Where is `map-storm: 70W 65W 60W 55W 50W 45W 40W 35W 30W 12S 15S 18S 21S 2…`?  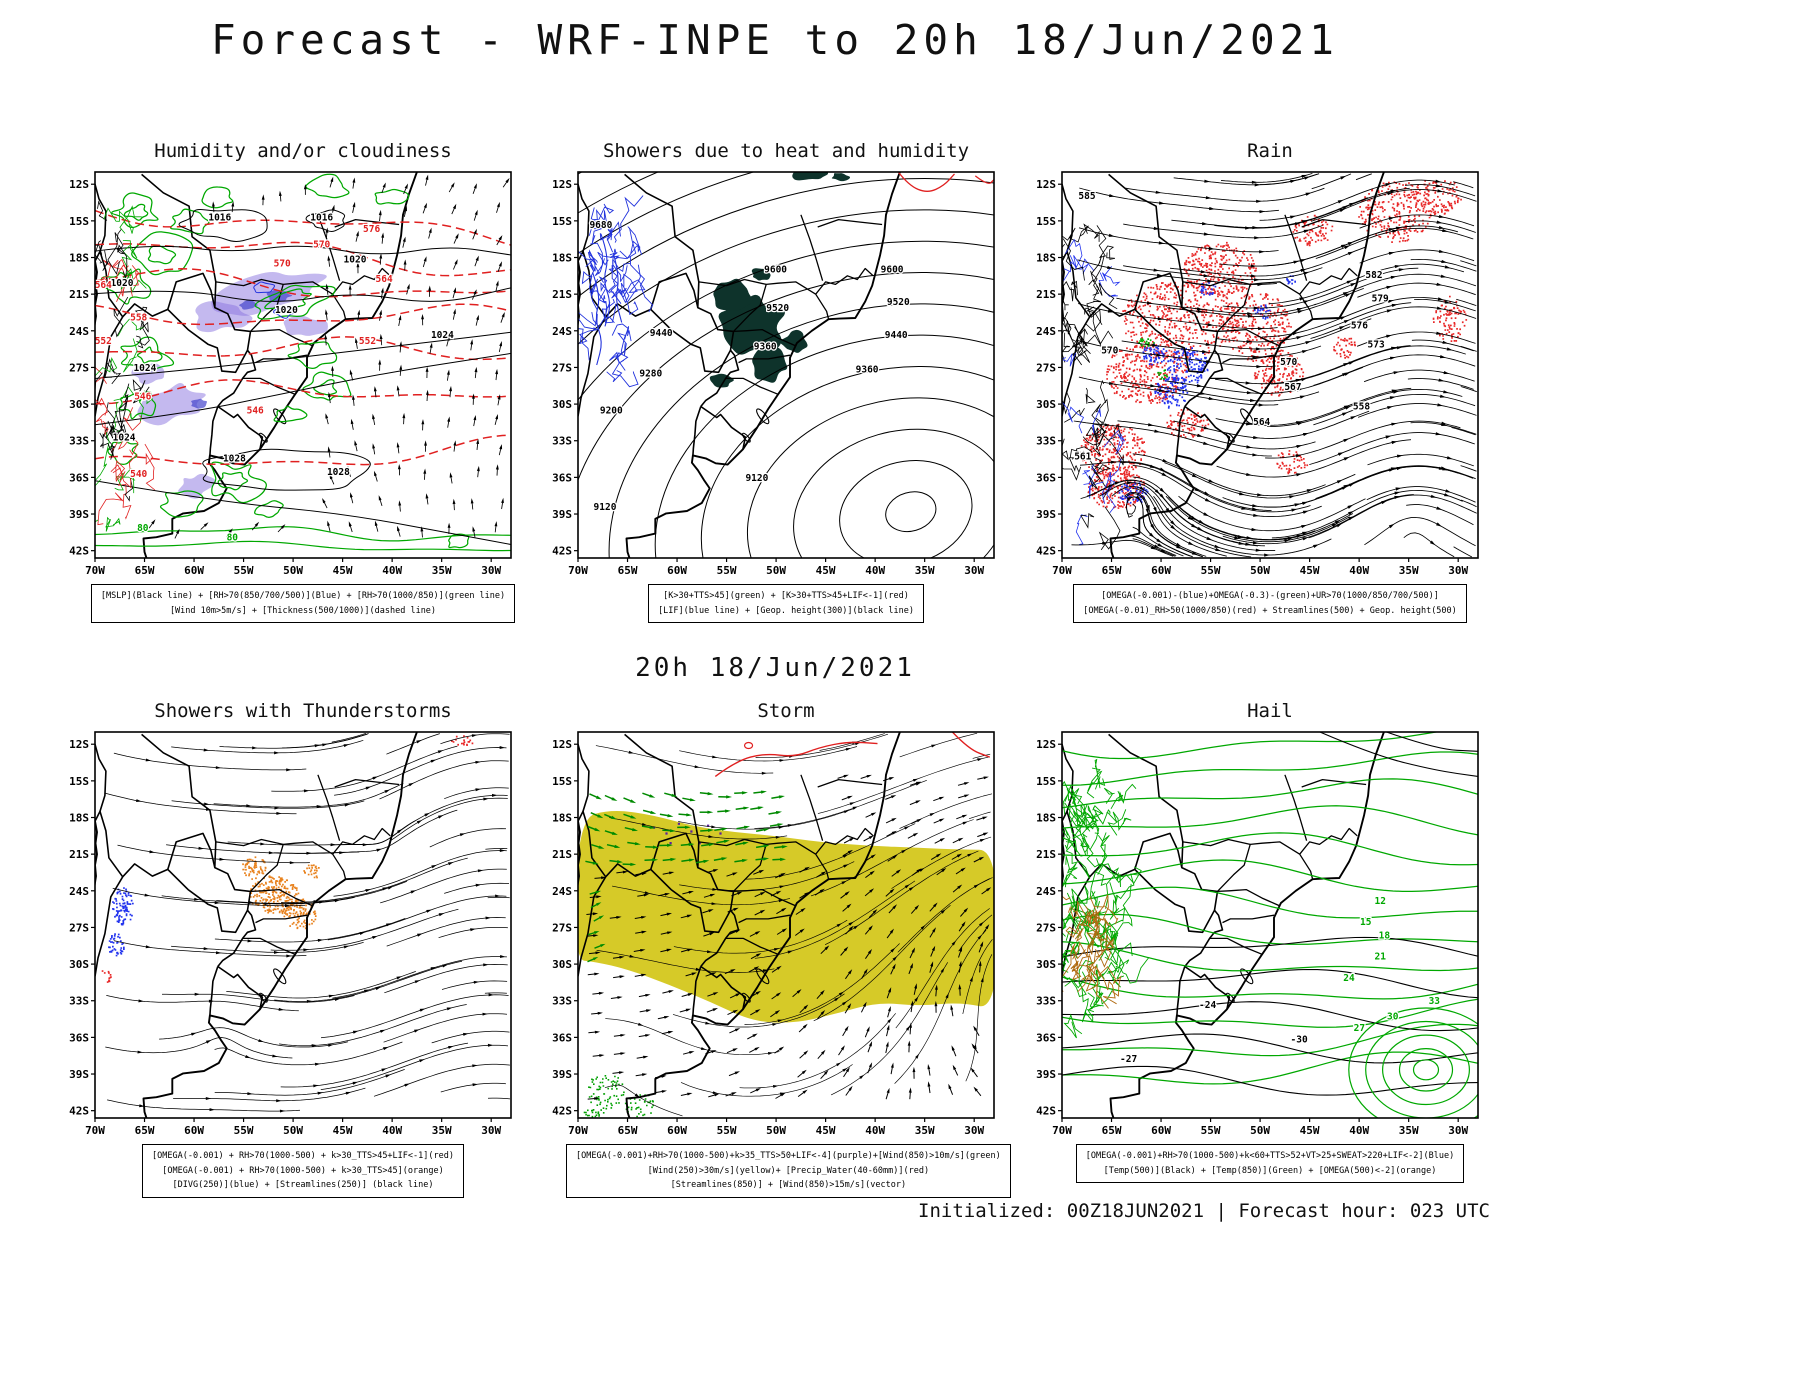
map-storm: 70W 65W 60W 55W 50W 45W 40W 35W 30W 12S 15S 18S 21S 2… is located at coordinates (773, 934).